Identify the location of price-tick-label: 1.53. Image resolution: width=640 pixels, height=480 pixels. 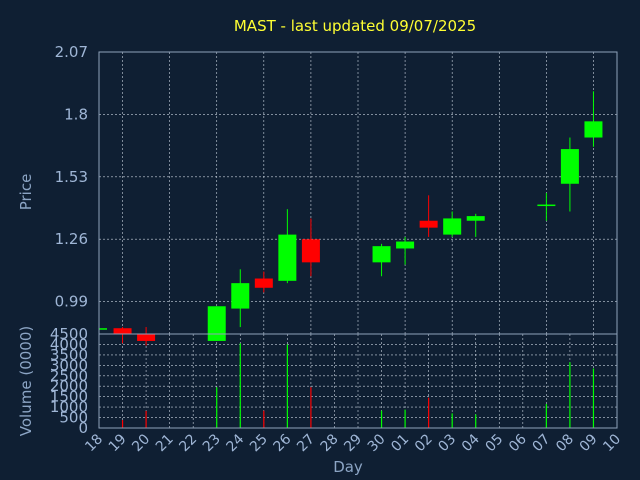
(71, 177).